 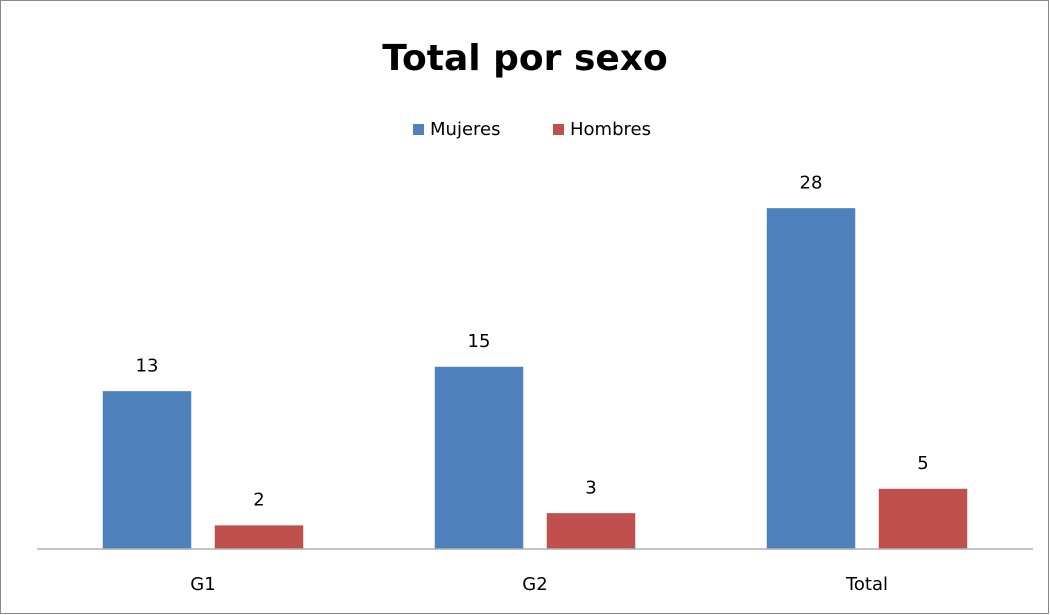 I want to click on legend-label: Mujeres, so click(x=465, y=129).